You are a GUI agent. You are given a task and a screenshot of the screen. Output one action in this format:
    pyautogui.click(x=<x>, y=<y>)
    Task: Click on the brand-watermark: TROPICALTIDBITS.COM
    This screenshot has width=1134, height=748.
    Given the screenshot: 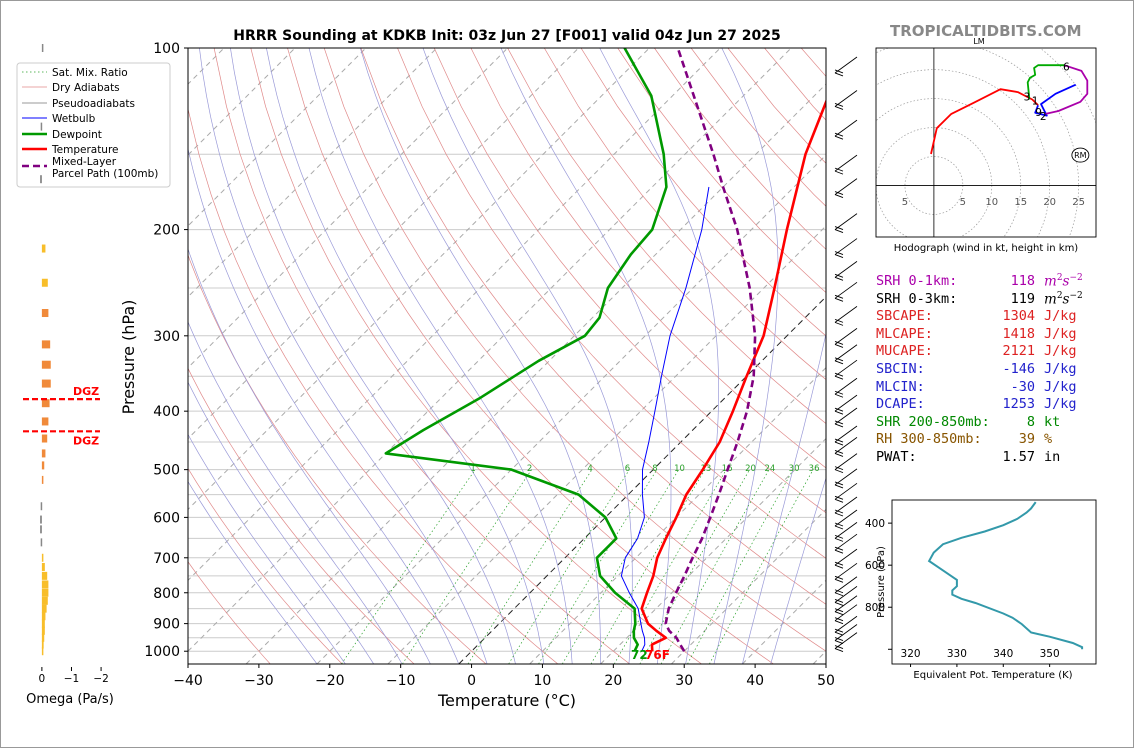 What is the action you would take?
    pyautogui.click(x=986, y=31)
    